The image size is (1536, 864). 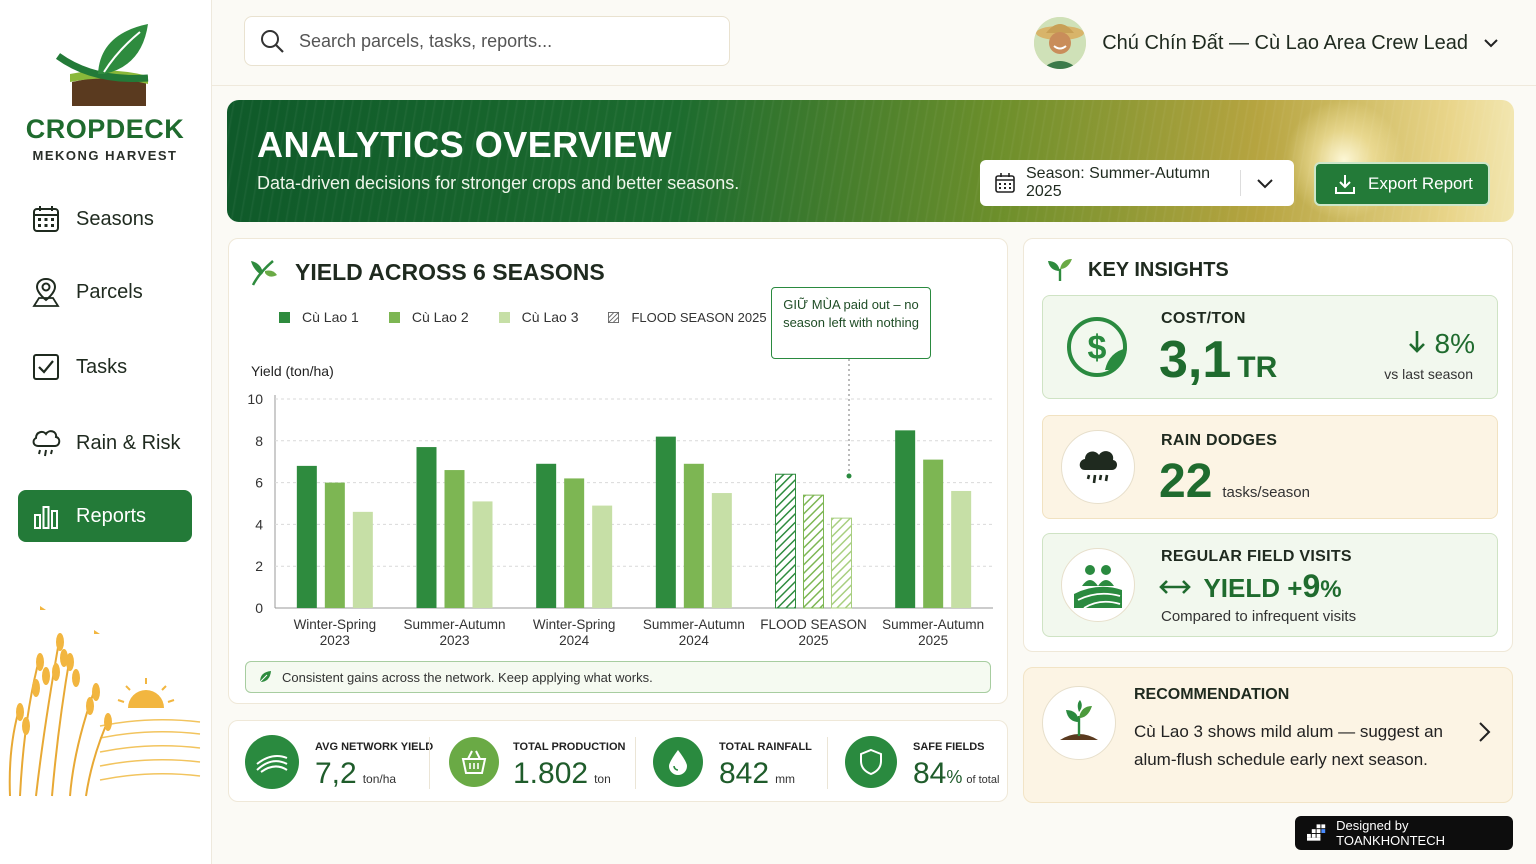 I want to click on insight-change-note: vs last season, so click(x=1428, y=374).